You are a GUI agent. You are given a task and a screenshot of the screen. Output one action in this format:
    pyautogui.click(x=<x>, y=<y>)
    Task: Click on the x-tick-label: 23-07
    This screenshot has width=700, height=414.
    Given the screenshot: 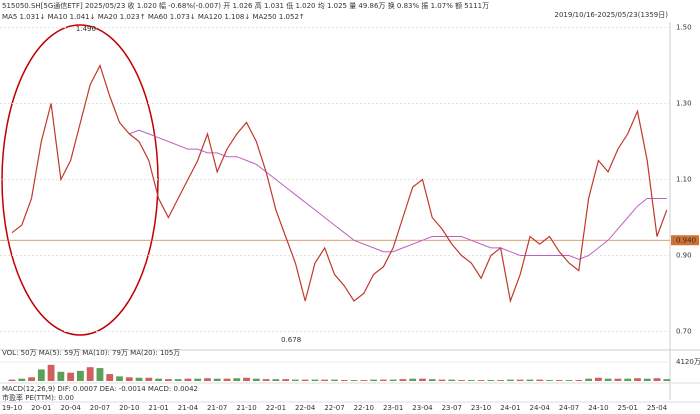 What is the action you would take?
    pyautogui.click(x=452, y=408)
    